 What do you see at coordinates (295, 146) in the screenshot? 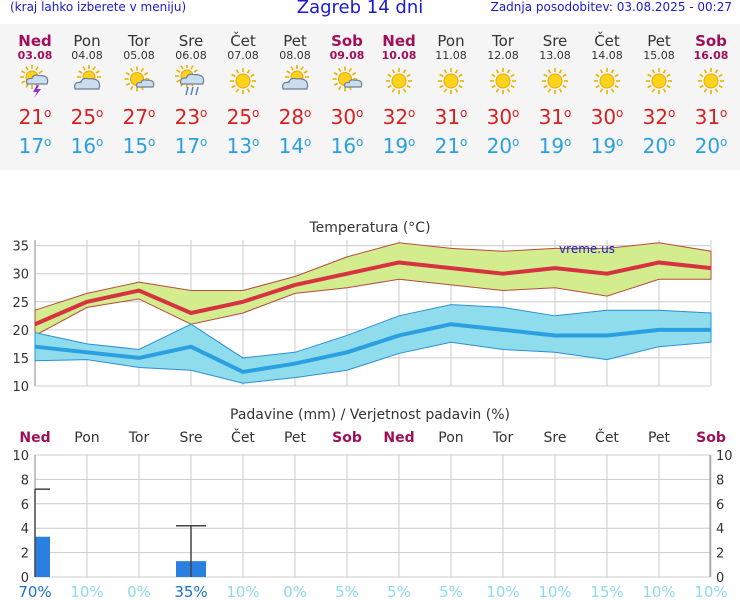
I see `min-temp: 14o` at bounding box center [295, 146].